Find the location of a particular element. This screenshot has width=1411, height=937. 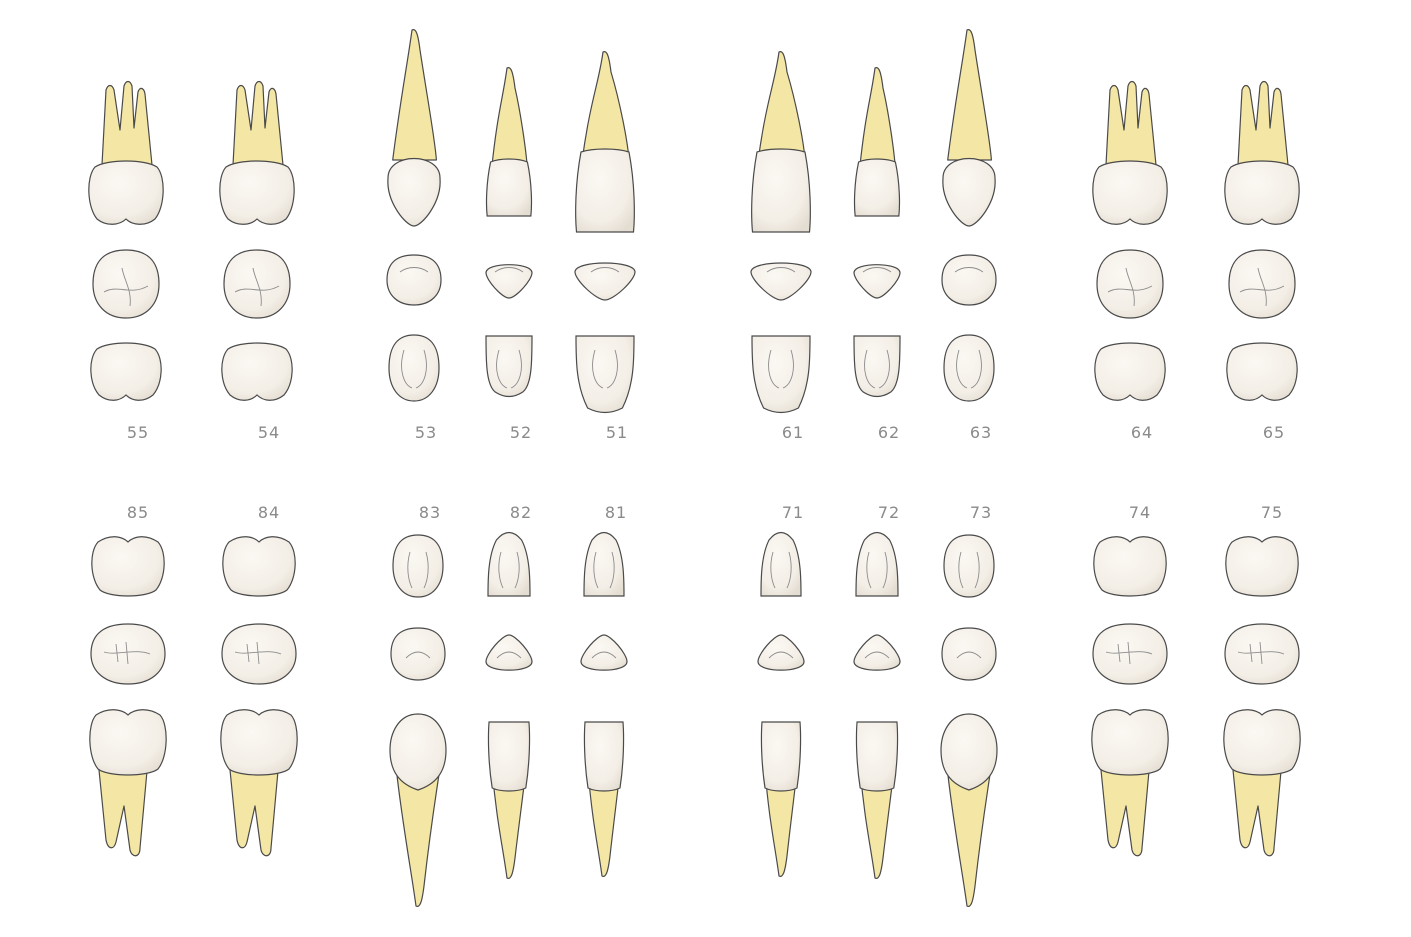

tooth-number-label: 63 is located at coordinates (981, 432).